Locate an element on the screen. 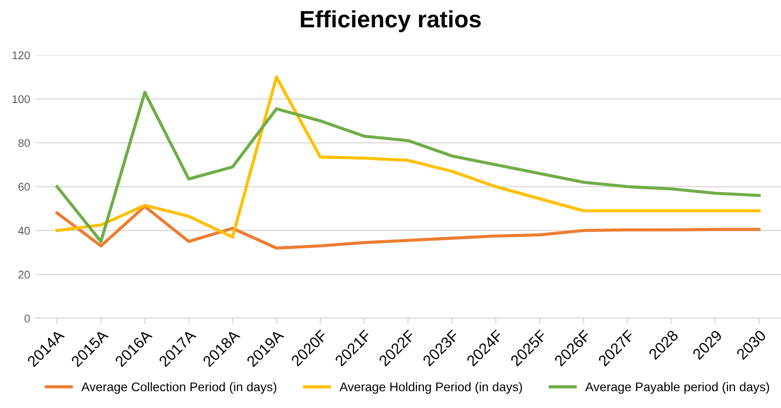 The image size is (781, 408). legend-label: Average Collection Period (in days) is located at coordinates (178, 388).